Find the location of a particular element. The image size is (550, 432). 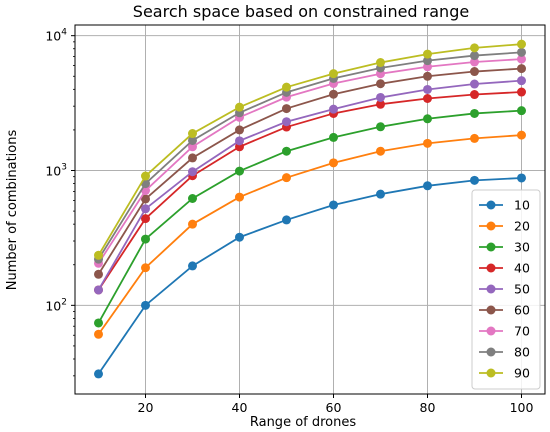

legend-item: 60 is located at coordinates (504, 310).